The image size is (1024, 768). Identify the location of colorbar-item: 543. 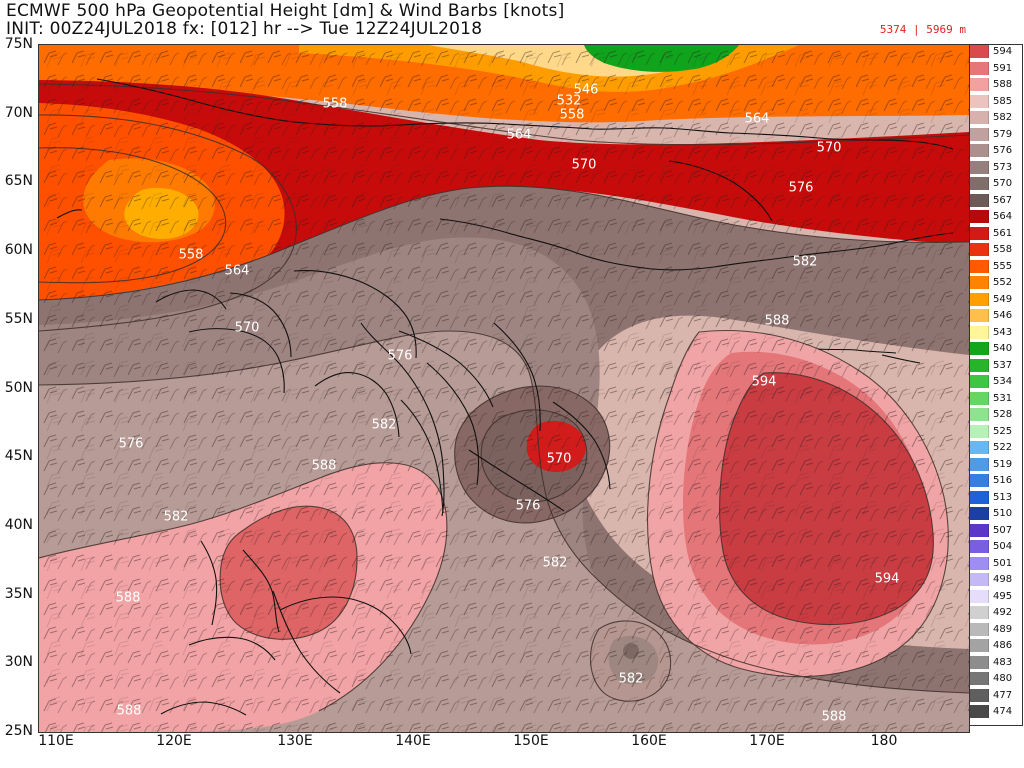
(996, 332).